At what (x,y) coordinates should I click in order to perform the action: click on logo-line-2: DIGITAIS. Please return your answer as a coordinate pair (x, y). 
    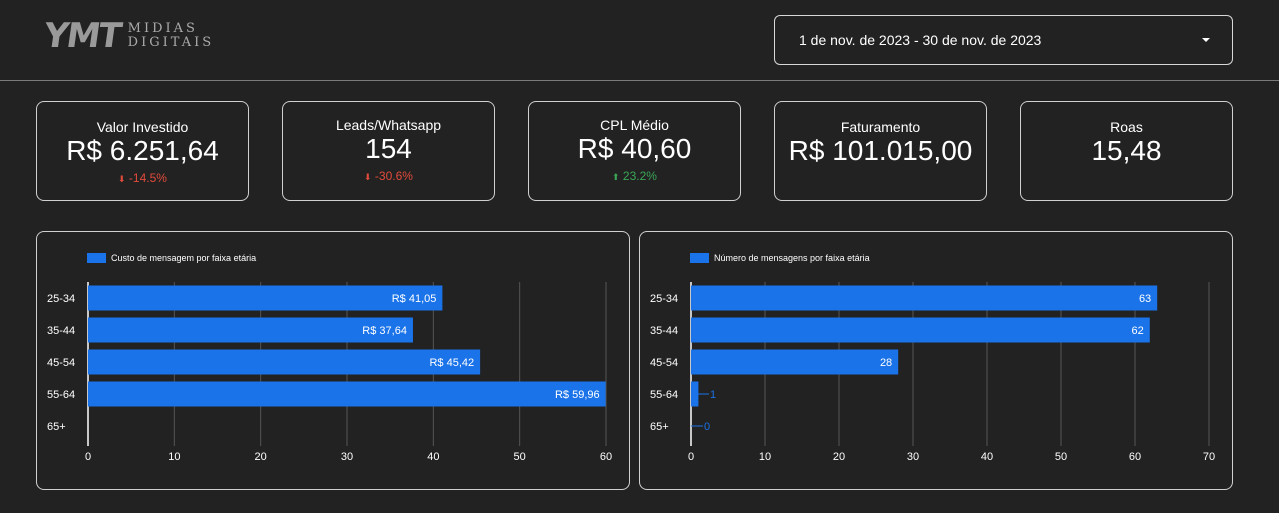
    Looking at the image, I should click on (171, 42).